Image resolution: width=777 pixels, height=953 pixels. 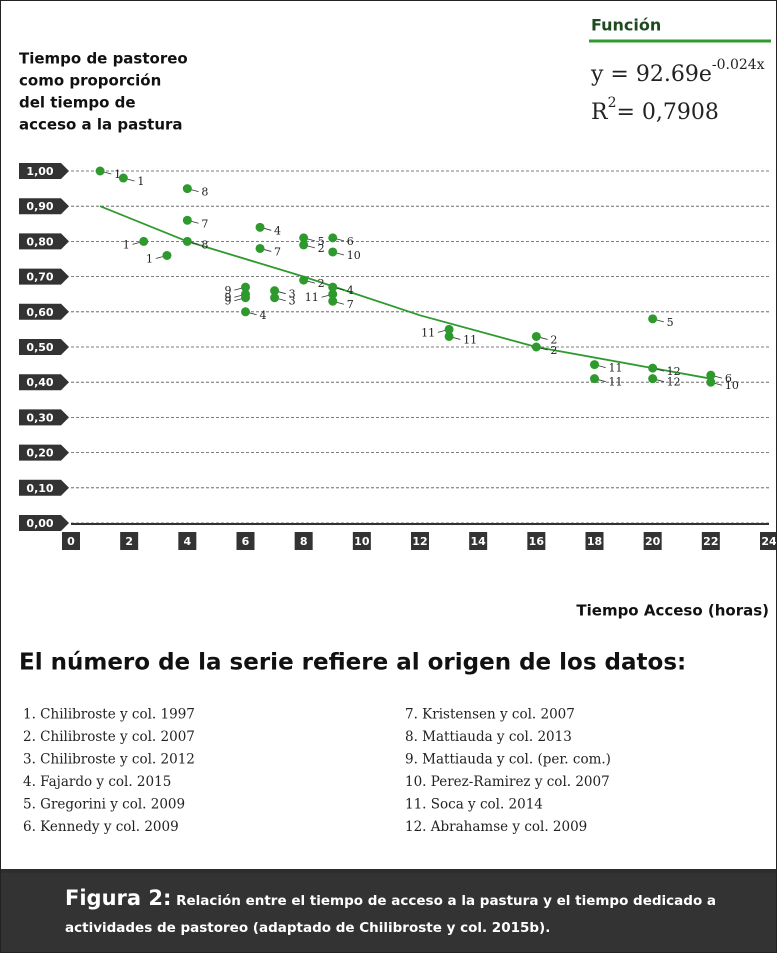 I want to click on y-axis-label: acceso a la pastura, so click(x=101, y=125).